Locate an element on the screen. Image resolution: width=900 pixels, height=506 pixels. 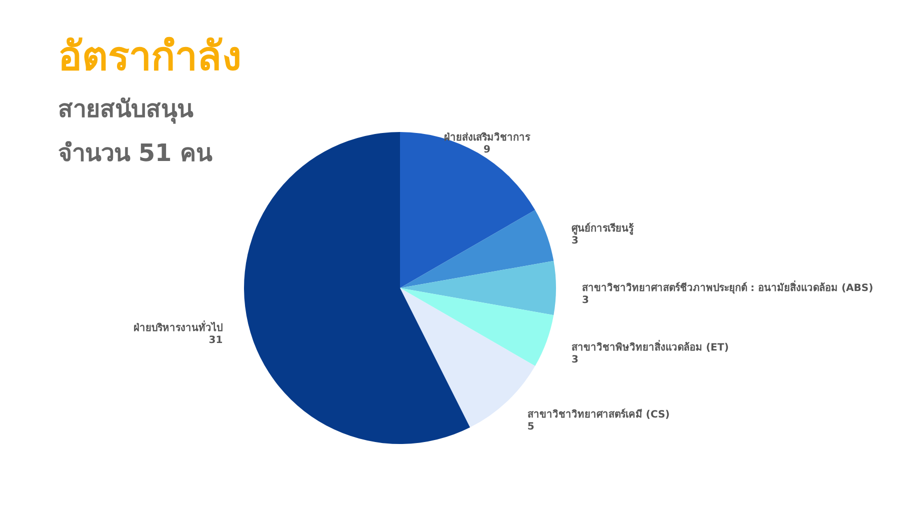
data-label: 5 is located at coordinates (530, 427).